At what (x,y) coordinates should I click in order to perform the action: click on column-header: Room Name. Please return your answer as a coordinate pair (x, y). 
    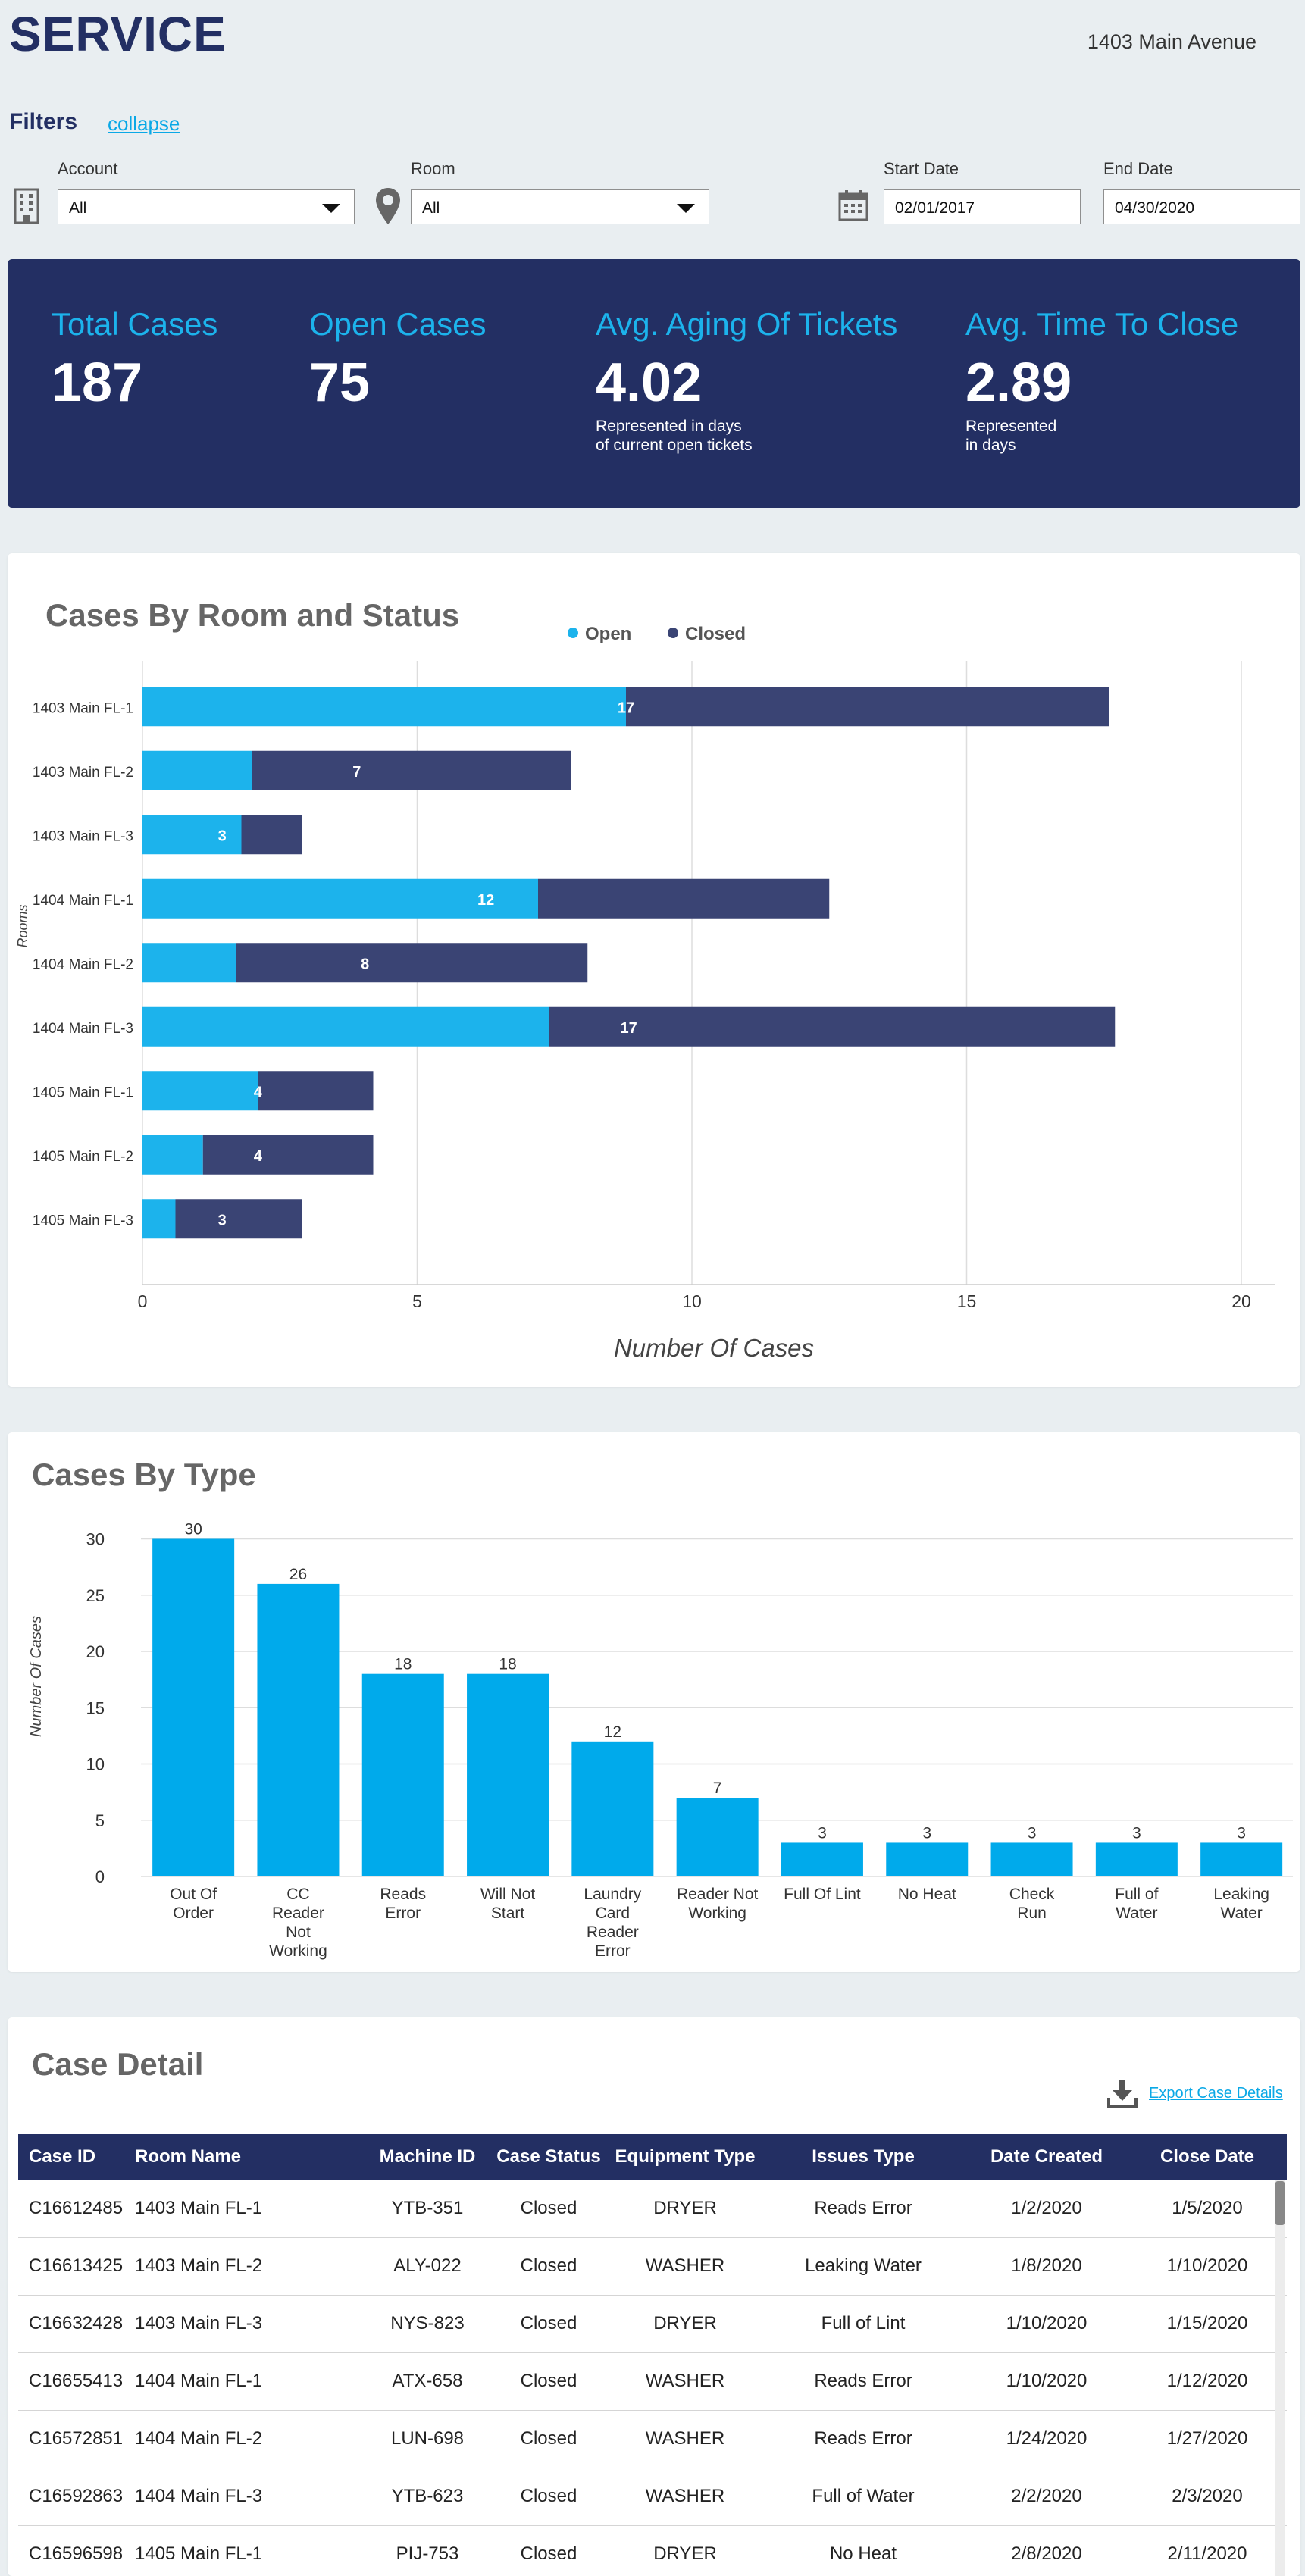
    Looking at the image, I should click on (188, 2156).